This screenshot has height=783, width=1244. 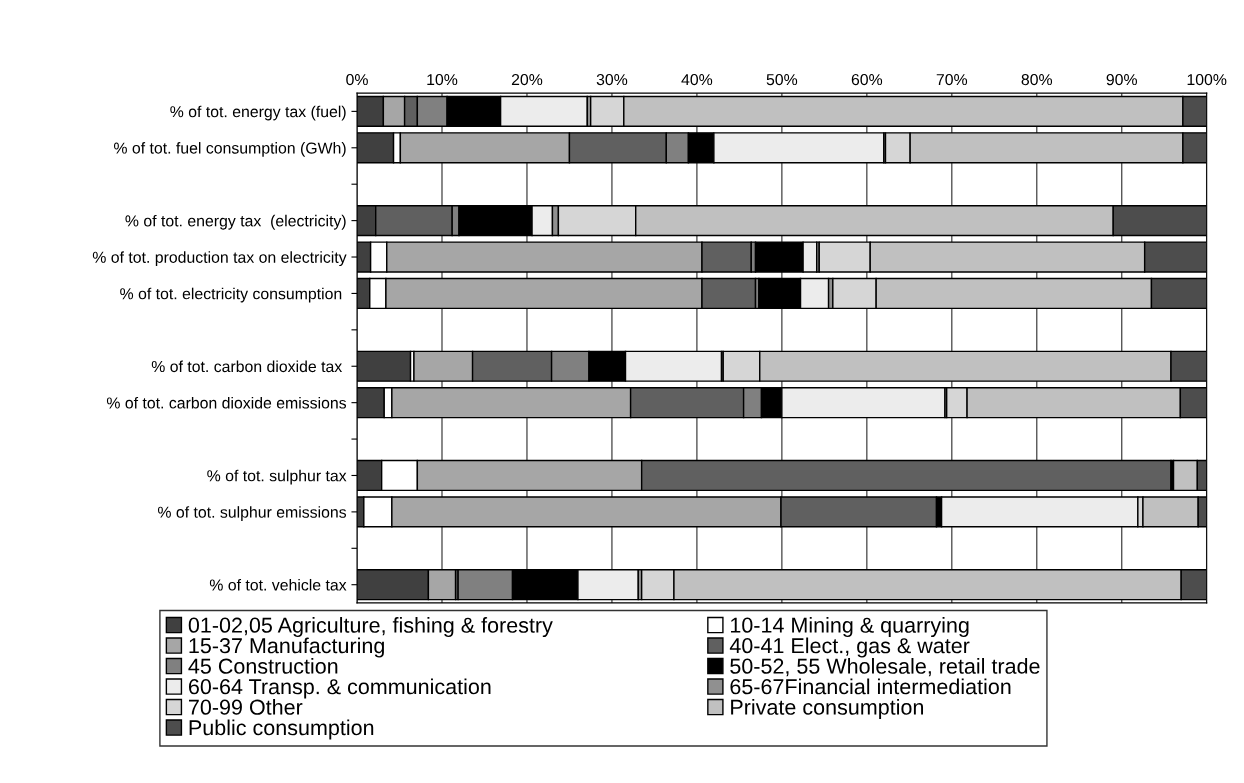 I want to click on y-tick-label: % of tot. sulphur tax, so click(x=277, y=477).